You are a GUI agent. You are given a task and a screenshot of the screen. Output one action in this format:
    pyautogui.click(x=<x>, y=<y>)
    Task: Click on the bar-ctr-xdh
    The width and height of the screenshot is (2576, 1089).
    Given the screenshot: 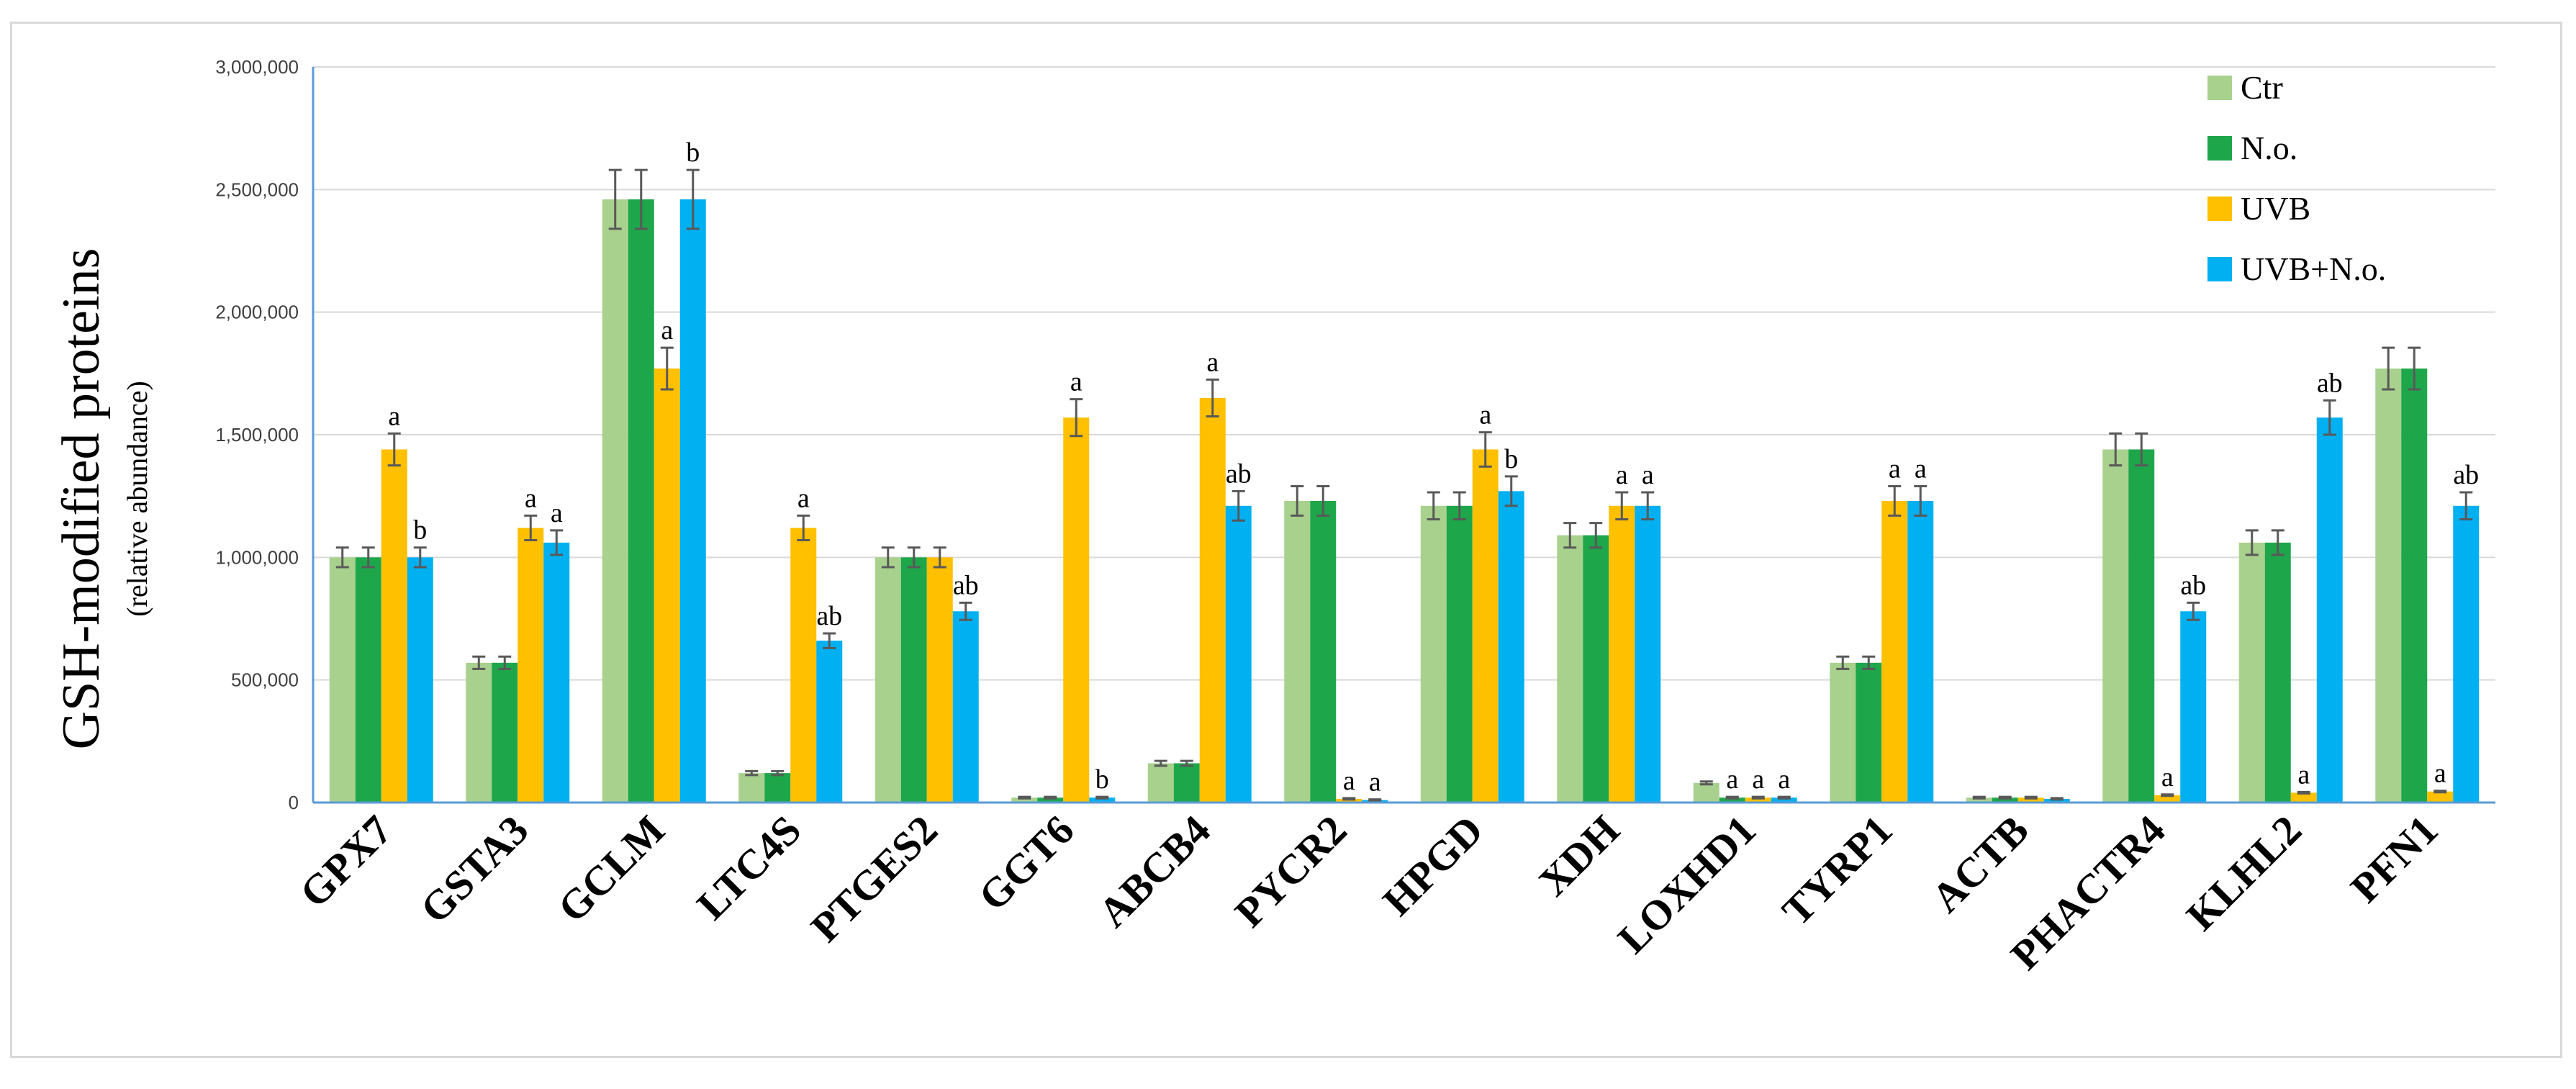 What is the action you would take?
    pyautogui.click(x=1570, y=669)
    